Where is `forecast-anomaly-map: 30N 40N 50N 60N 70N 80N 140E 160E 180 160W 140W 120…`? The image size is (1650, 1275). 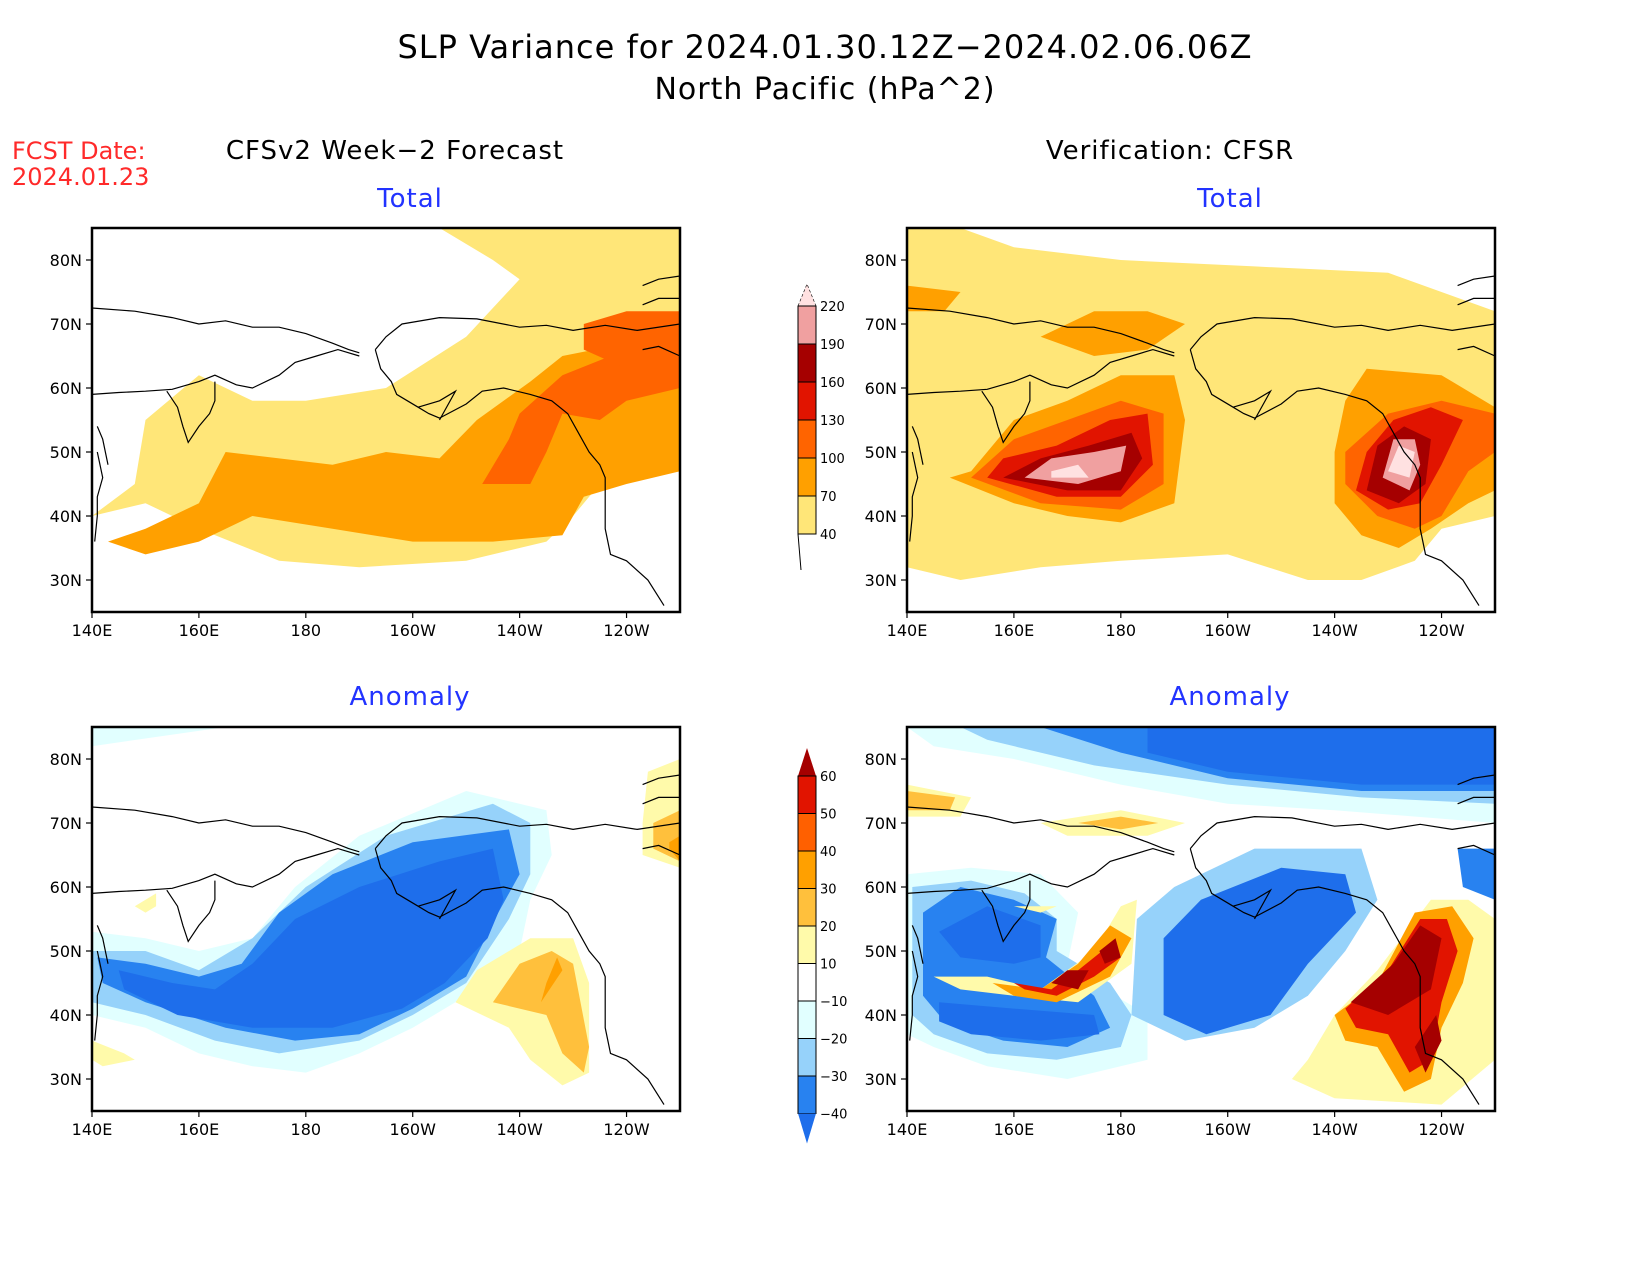 forecast-anomaly-map: 30N 40N 50N 60N 70N 80N 140E 160E 180 160W 140W 120… is located at coordinates (366, 932).